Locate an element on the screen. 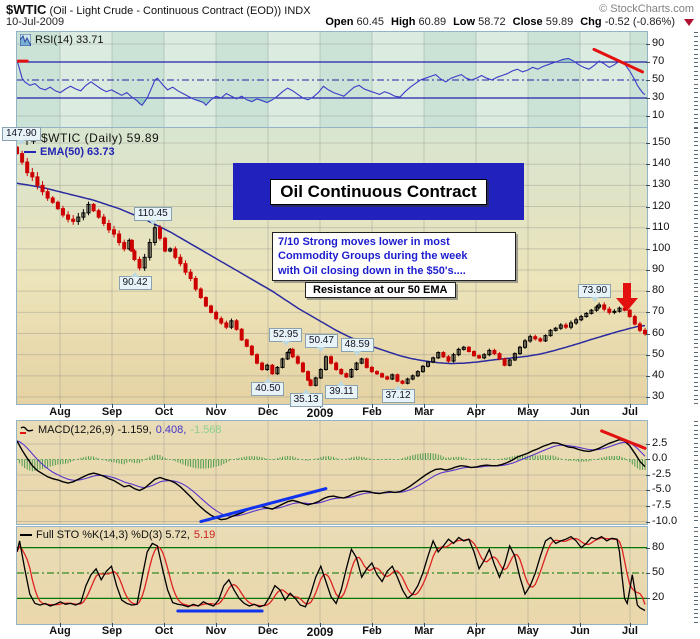 Image resolution: width=700 pixels, height=639 pixels. y-axis-label: 90 is located at coordinates (658, 42).